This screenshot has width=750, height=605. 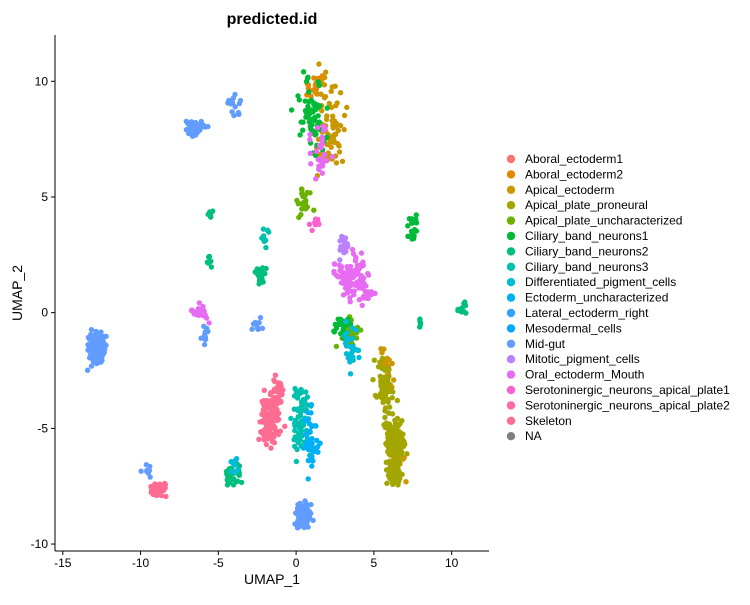 I want to click on legend-label: Mesodermal_cells, so click(x=573, y=328).